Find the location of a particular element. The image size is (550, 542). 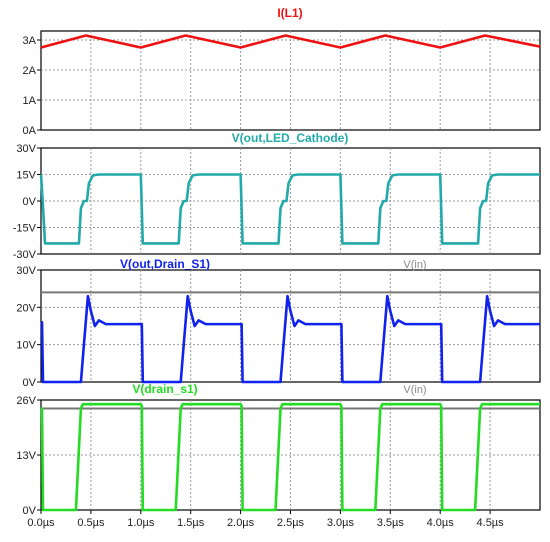

panel-title: I(L1) is located at coordinates (289, 13).